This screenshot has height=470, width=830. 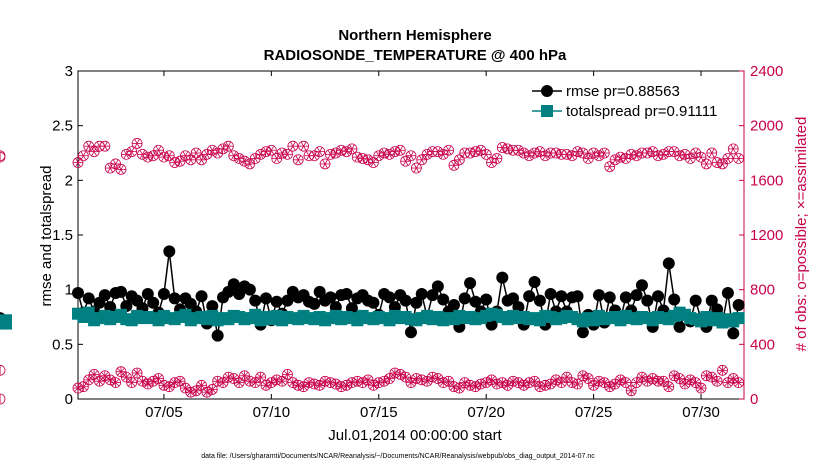 I want to click on y-tick-label: 1, so click(x=69, y=290).